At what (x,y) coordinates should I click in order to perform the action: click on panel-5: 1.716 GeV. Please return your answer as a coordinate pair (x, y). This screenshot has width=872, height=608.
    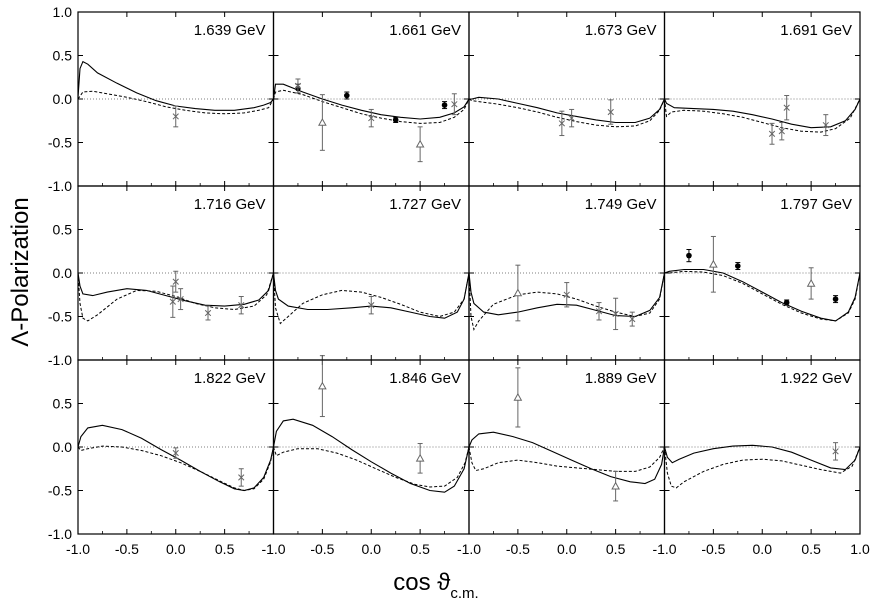
    Looking at the image, I should click on (176, 273).